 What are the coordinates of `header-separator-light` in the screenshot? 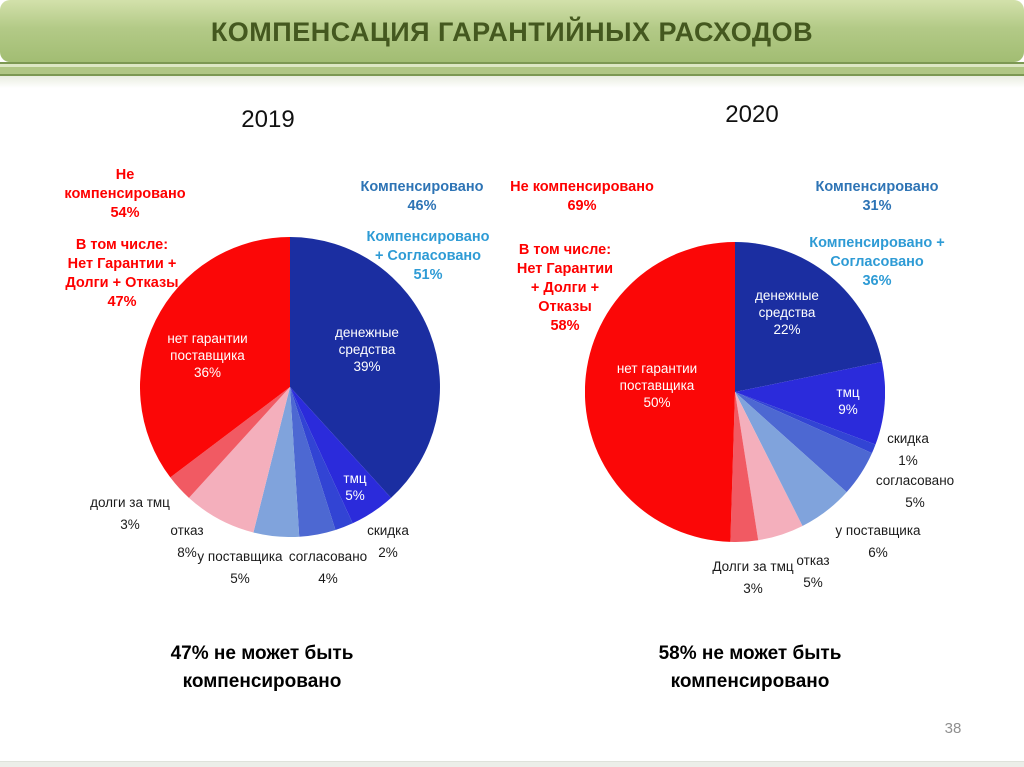 It's located at (512, 65).